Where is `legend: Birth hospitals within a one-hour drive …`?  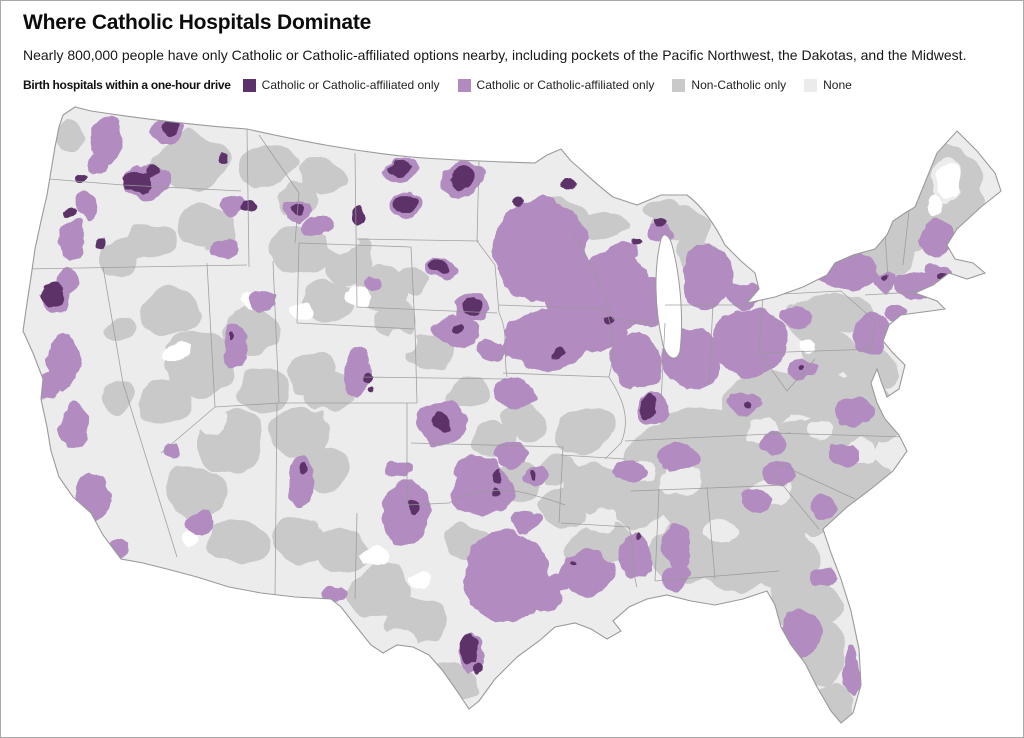
legend: Birth hospitals within a one-hour drive … is located at coordinates (512, 85).